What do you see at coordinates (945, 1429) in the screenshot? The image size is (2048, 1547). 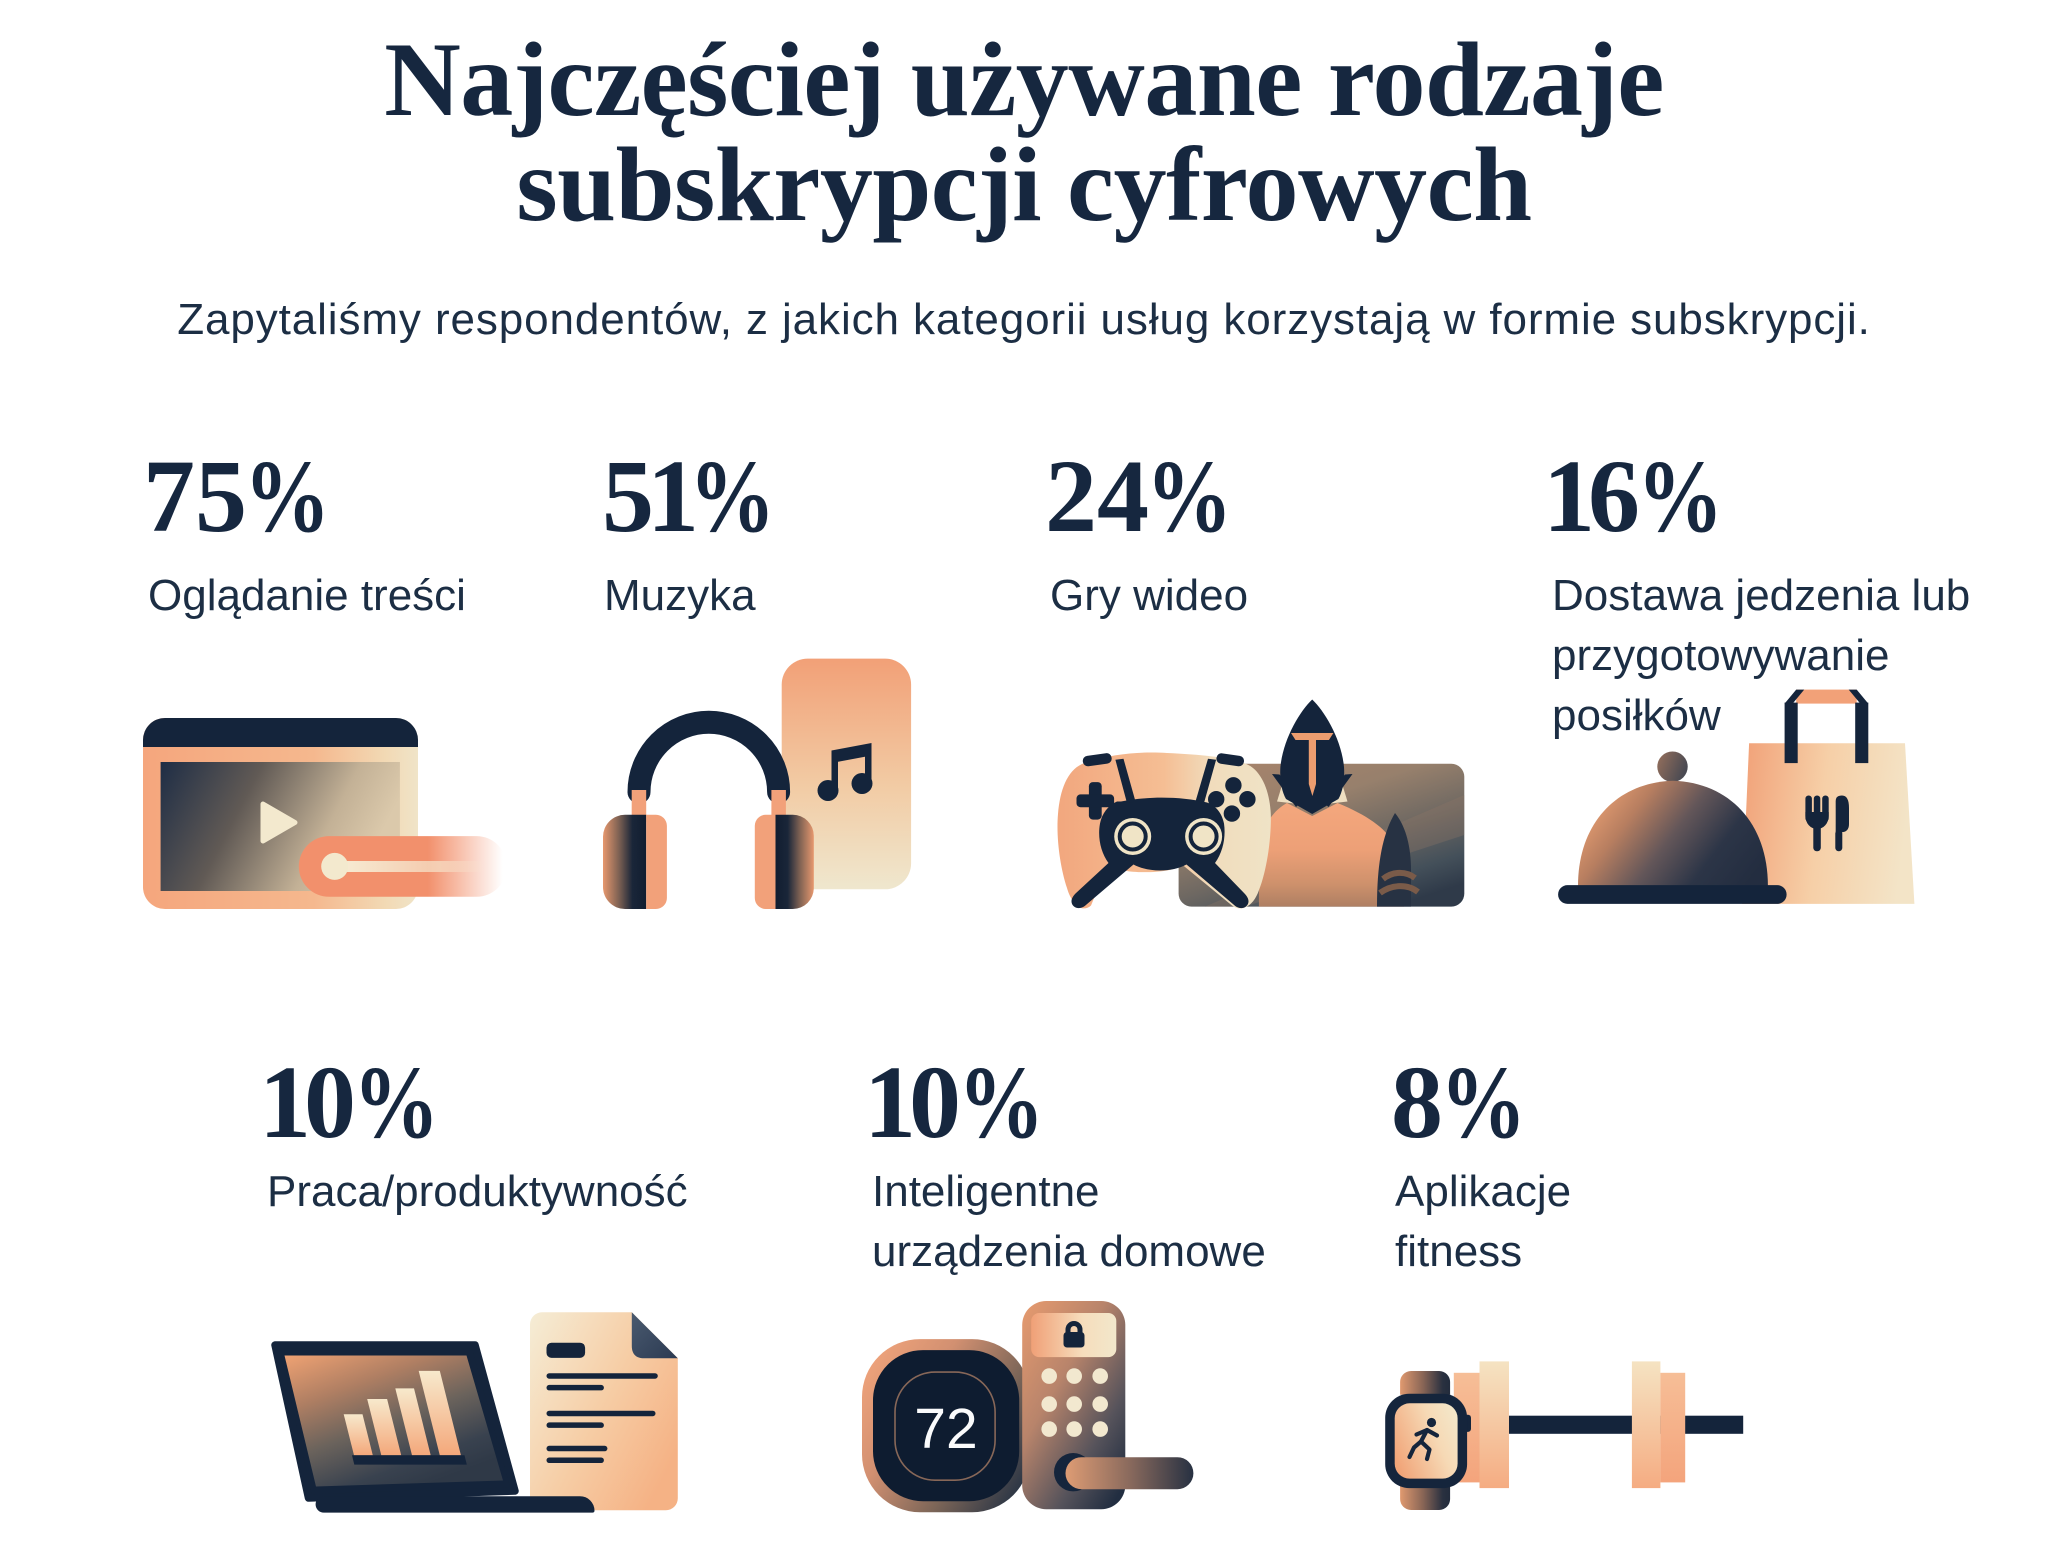 I see `svg-text: 72` at bounding box center [945, 1429].